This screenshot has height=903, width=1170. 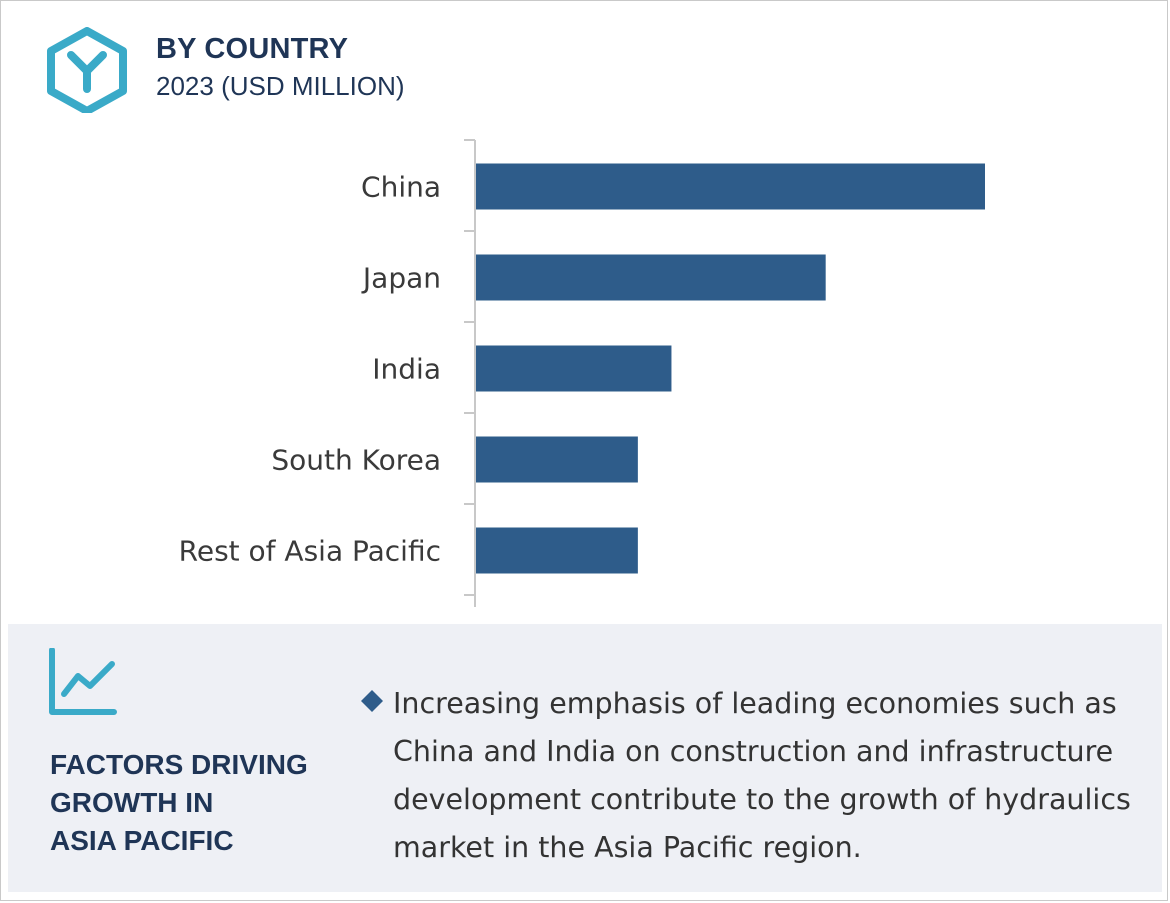 I want to click on factors-title-line: ASIA PACIFIC, so click(x=142, y=840).